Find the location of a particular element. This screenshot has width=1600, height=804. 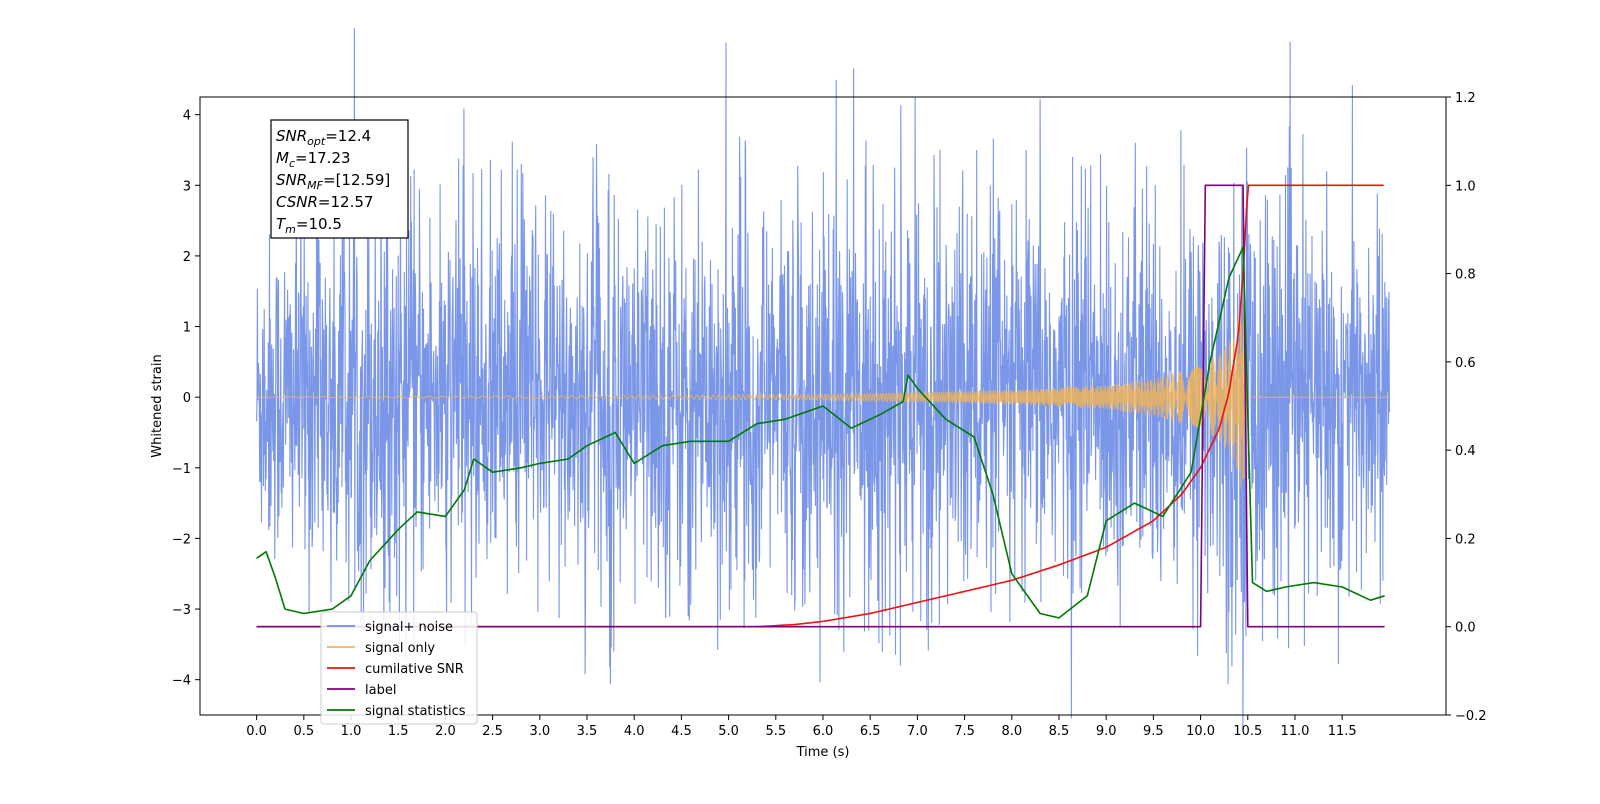

y-tick-label-right: 1.2 is located at coordinates (1465, 98).